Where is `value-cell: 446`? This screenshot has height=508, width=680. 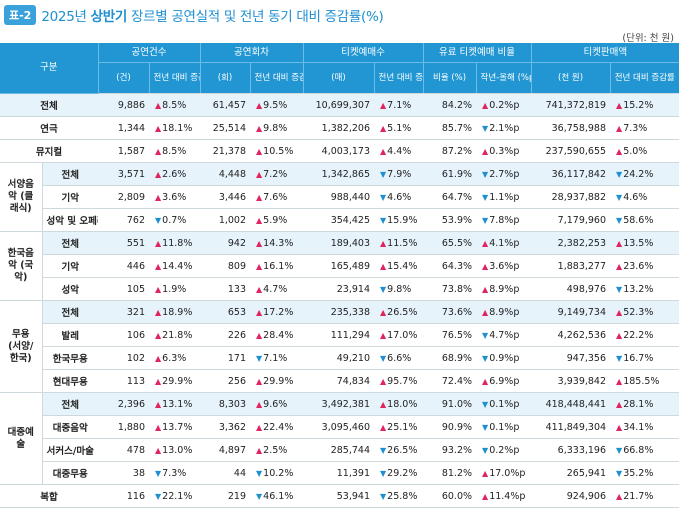
value-cell: 446 is located at coordinates (124, 266).